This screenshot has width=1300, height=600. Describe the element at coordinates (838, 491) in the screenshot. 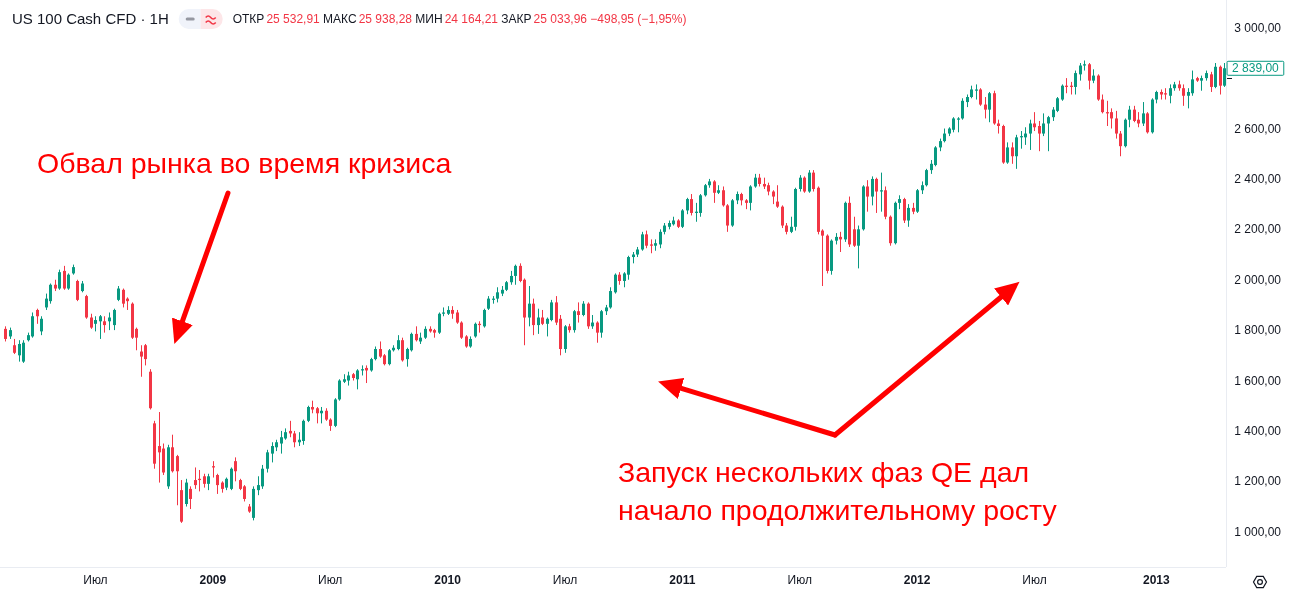

I see `annotation: Запуск нескольких фаз QE дал начало продолжительному росту` at that location.